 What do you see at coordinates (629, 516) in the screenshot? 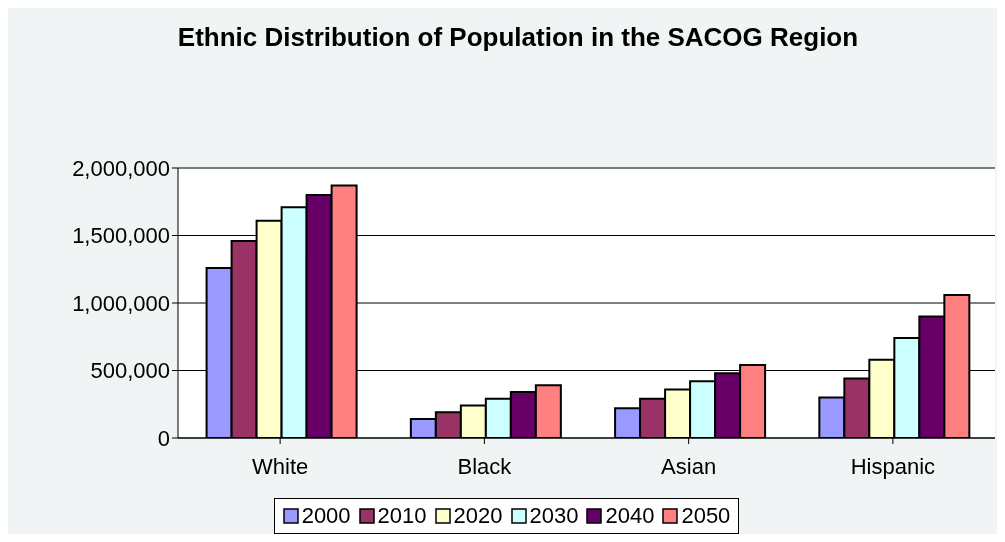
I see `legend-label: 2040` at bounding box center [629, 516].